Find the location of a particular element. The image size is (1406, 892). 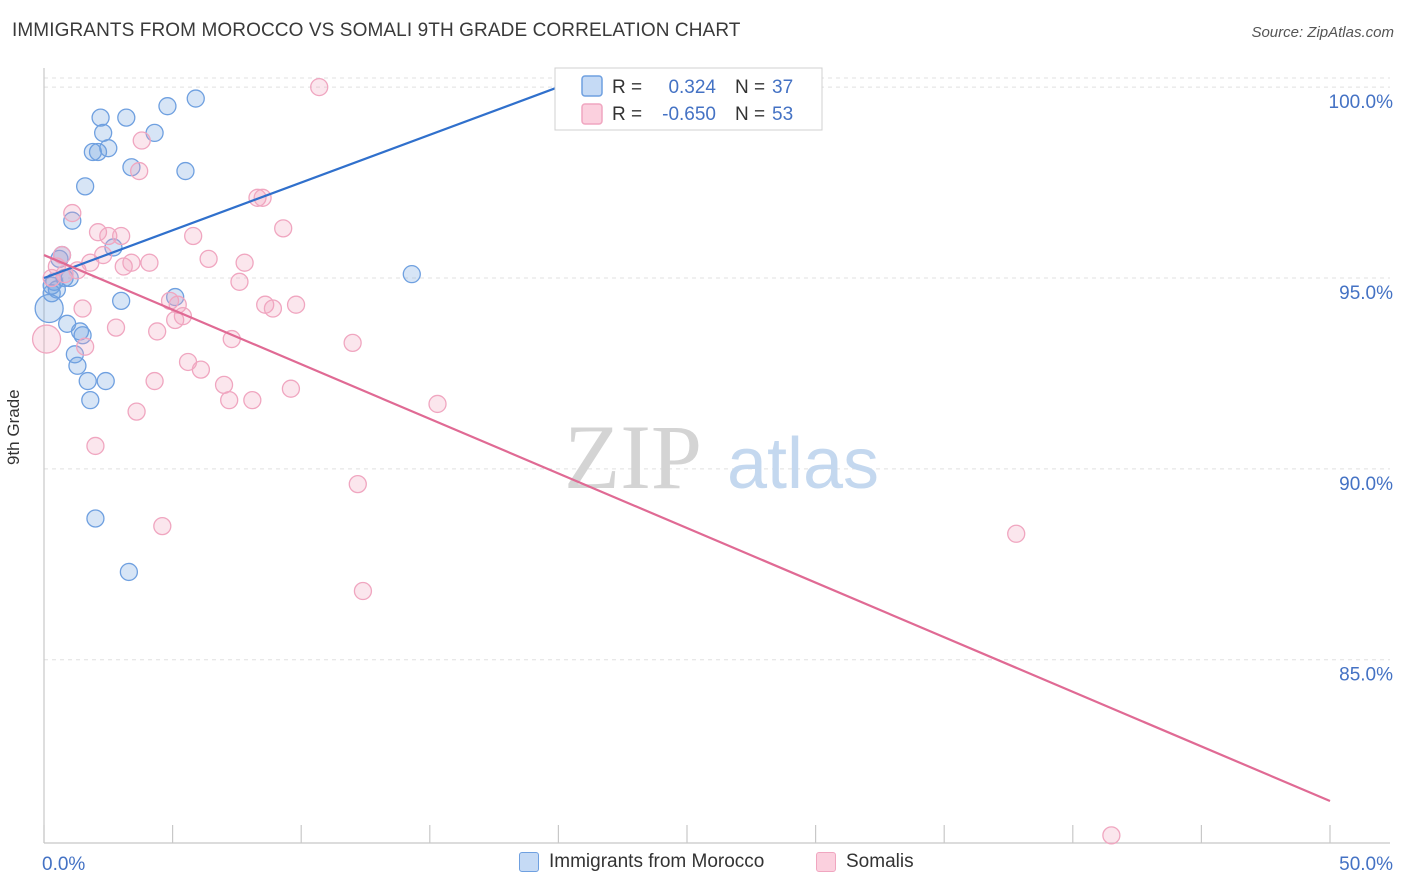

stats-r-value-morocco: 0.324 is located at coordinates (692, 87).